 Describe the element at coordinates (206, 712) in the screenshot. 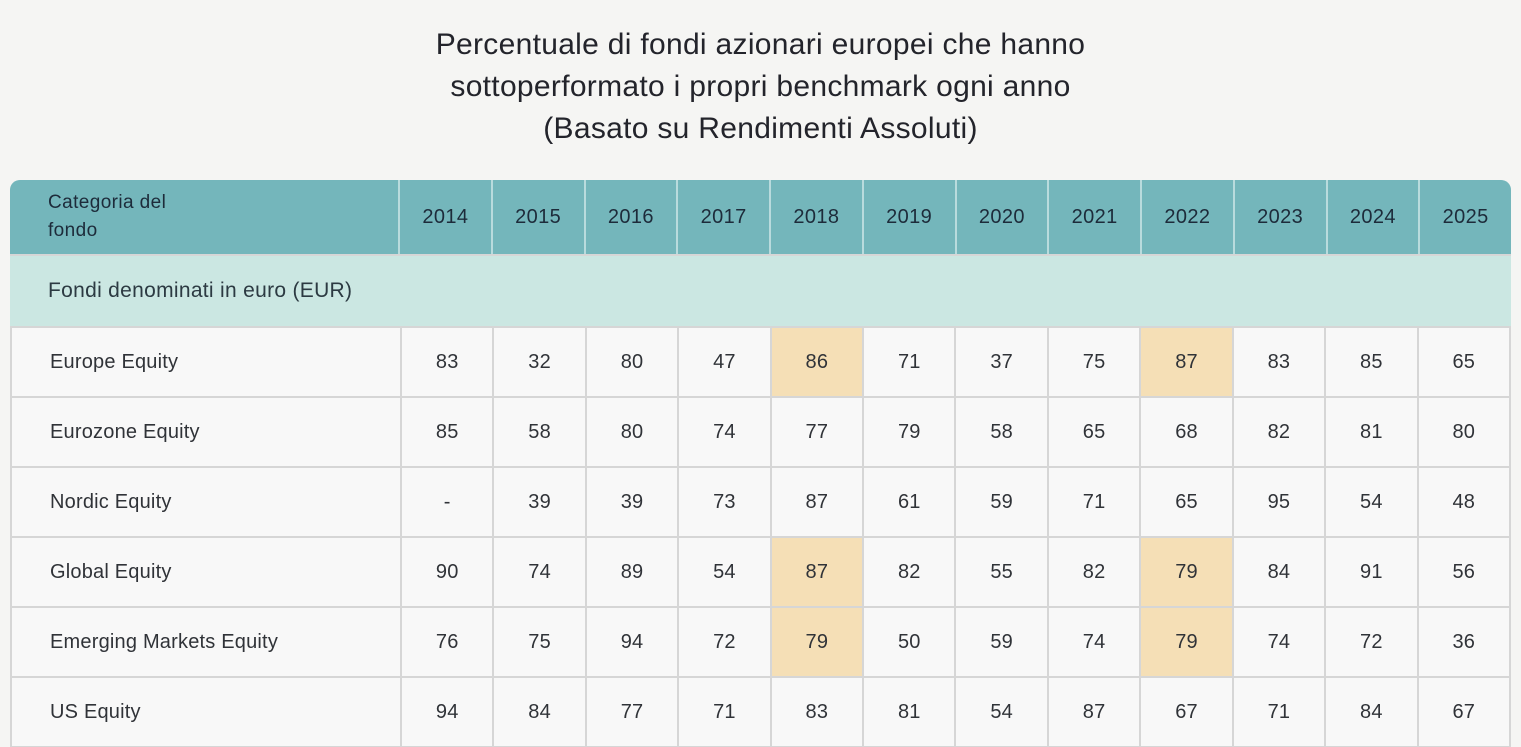

I see `row-label: US Equity` at that location.